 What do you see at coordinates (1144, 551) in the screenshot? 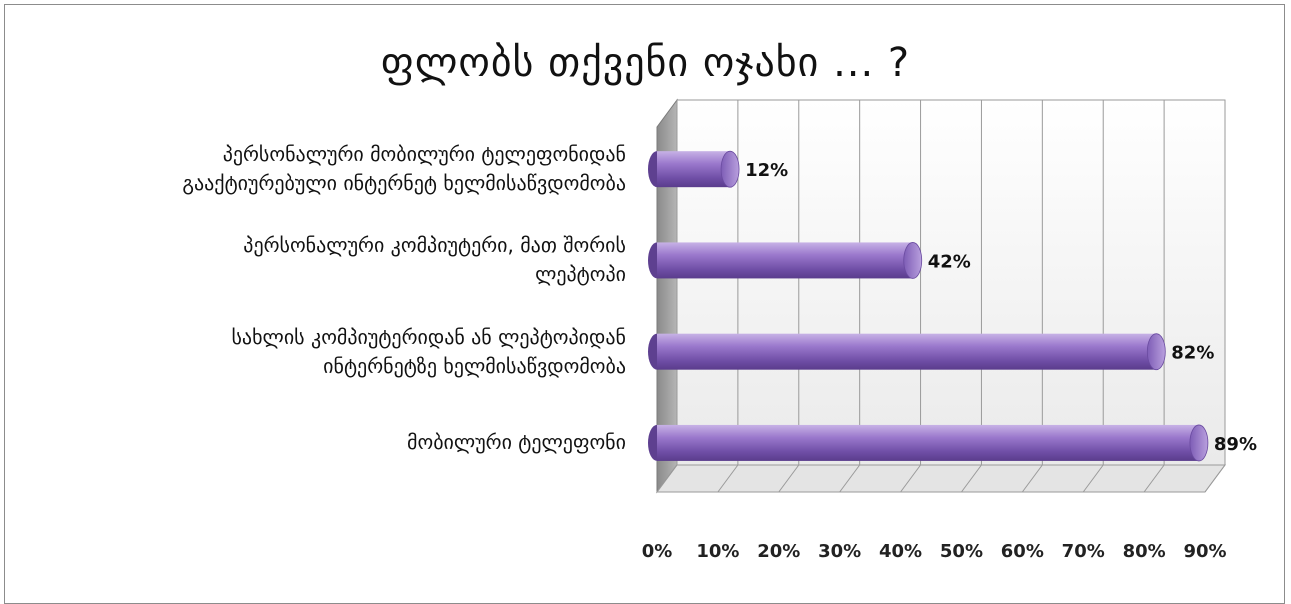
I see `x-tick-label: 80%` at bounding box center [1144, 551].